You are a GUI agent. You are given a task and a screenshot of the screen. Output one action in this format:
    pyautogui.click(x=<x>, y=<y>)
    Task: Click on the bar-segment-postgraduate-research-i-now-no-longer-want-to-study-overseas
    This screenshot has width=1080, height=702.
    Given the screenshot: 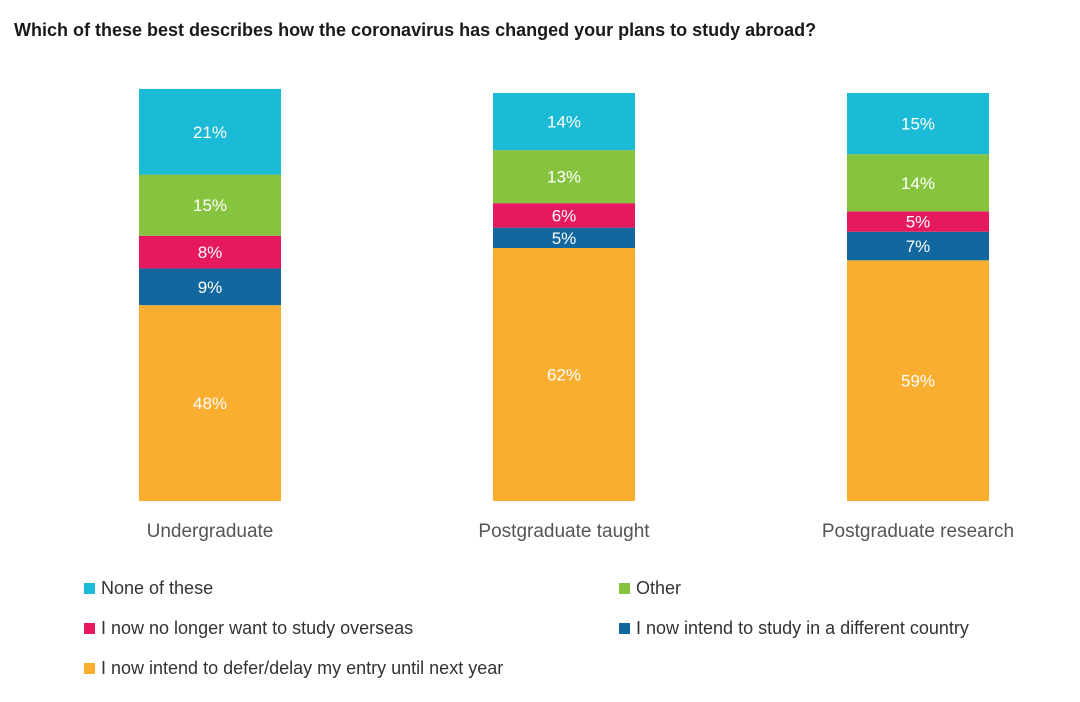 What is the action you would take?
    pyautogui.click(x=918, y=221)
    